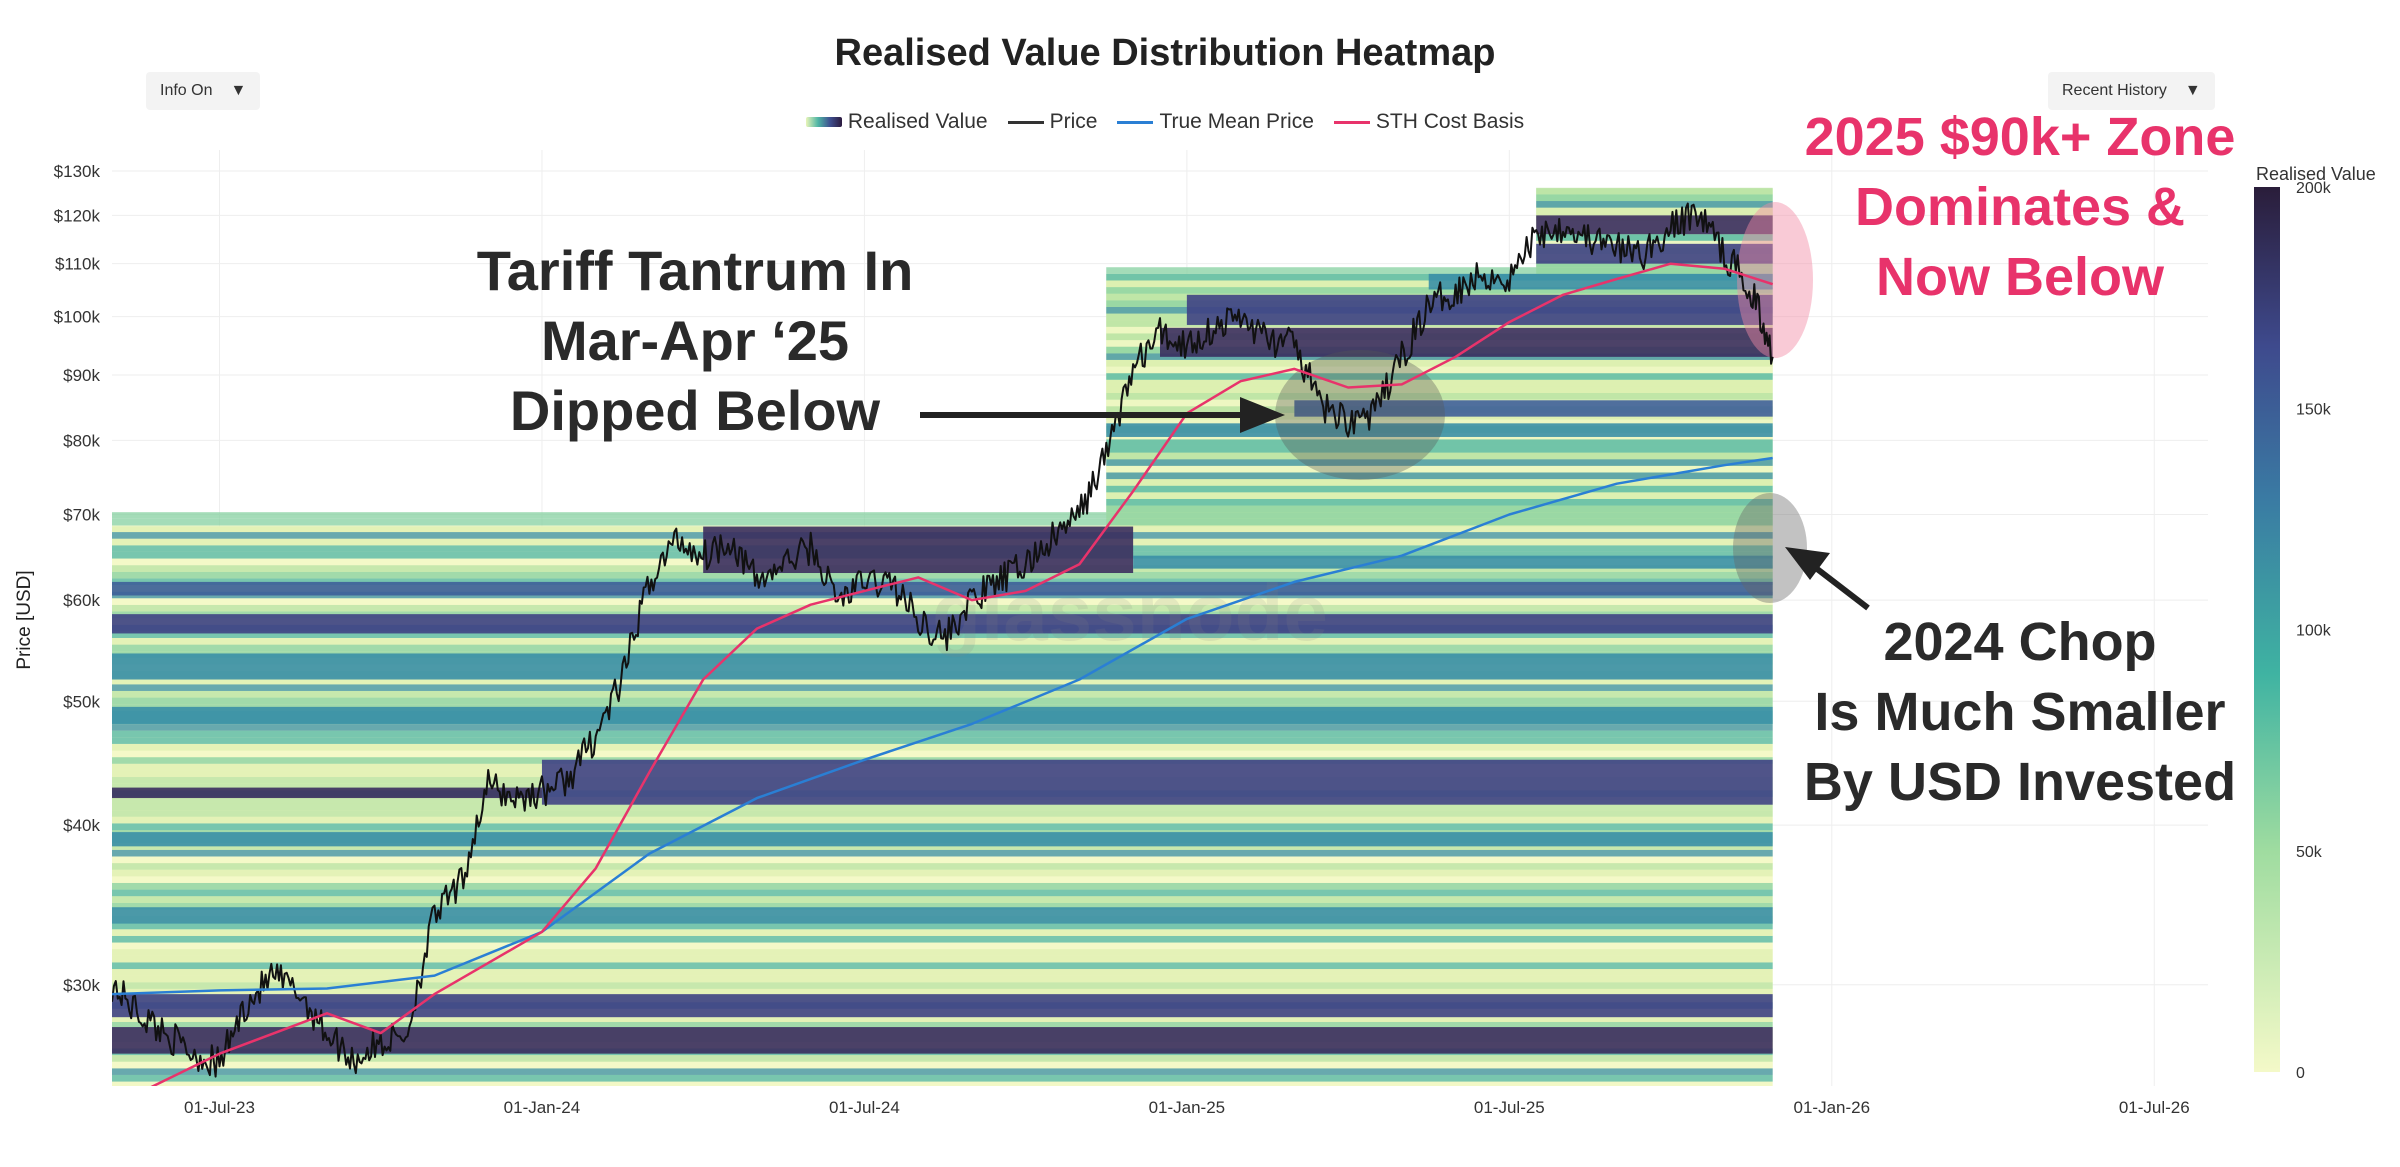 This screenshot has width=2400, height=1167. What do you see at coordinates (917, 121) in the screenshot?
I see `legend-label: Realised Value` at bounding box center [917, 121].